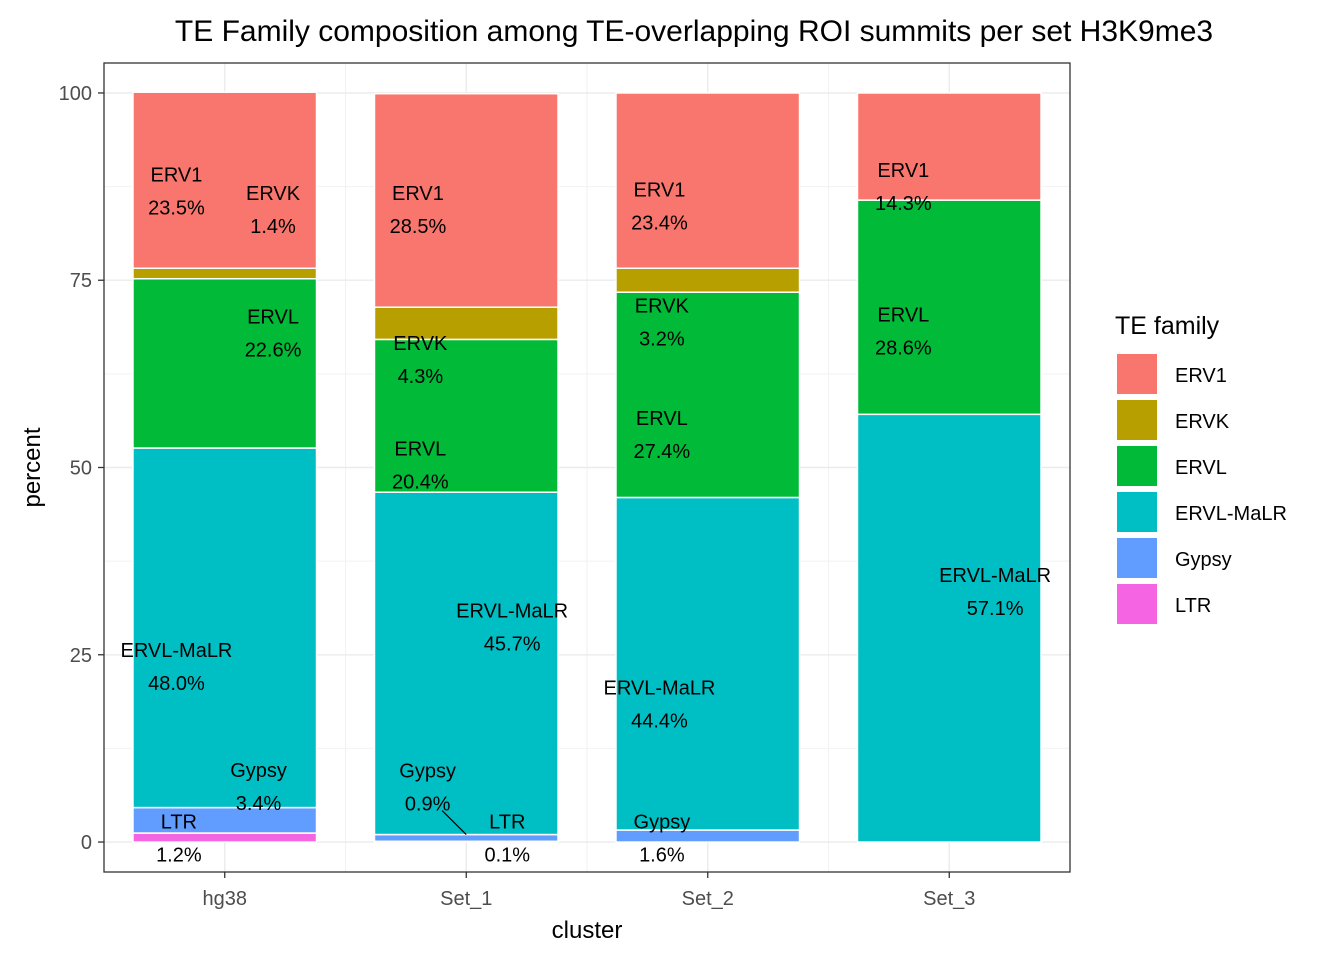  What do you see at coordinates (179, 856) in the screenshot?
I see `data-label-percent: 1.2%` at bounding box center [179, 856].